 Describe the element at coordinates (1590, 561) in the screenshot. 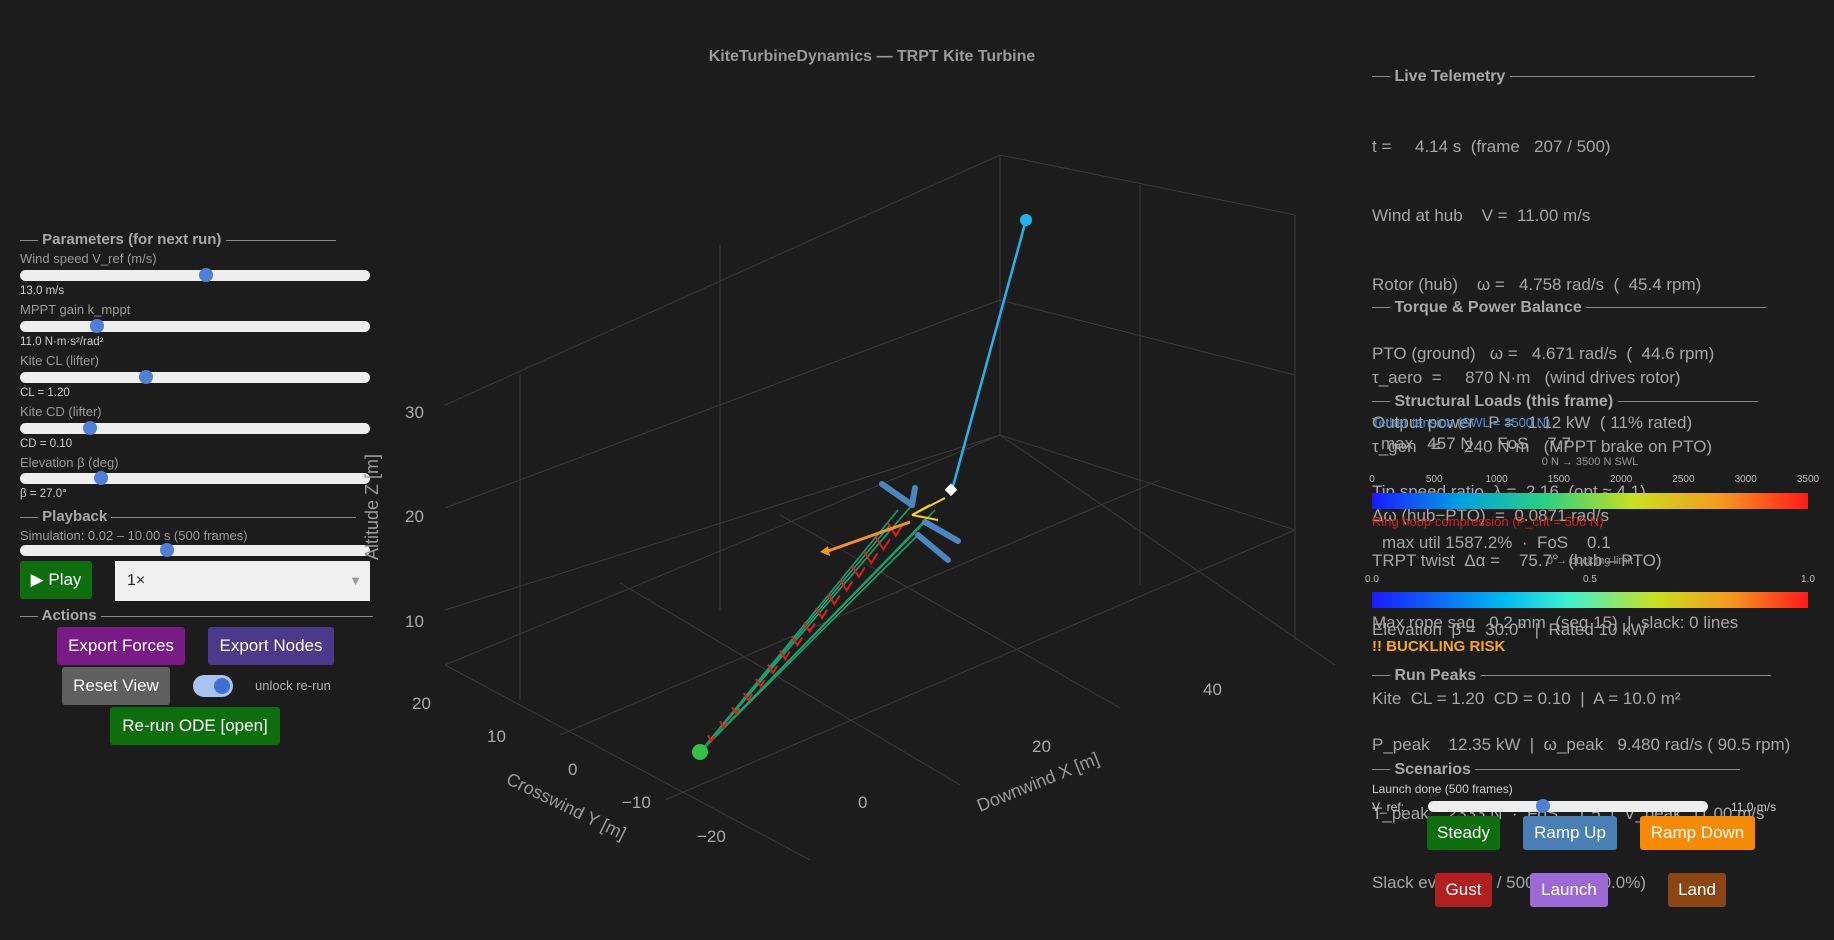

I see `ring-scale-caption: 0 → buckling limit` at that location.